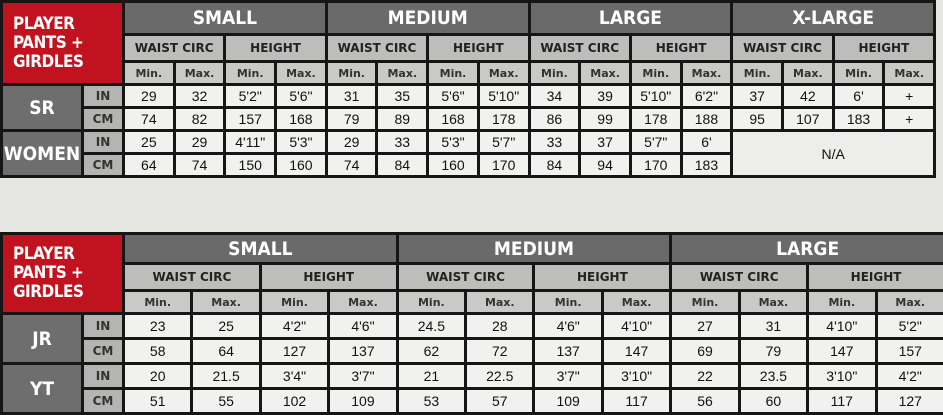 This screenshot has width=943, height=415. Describe the element at coordinates (500, 376) in the screenshot. I see `value-cell: 22.5` at that location.